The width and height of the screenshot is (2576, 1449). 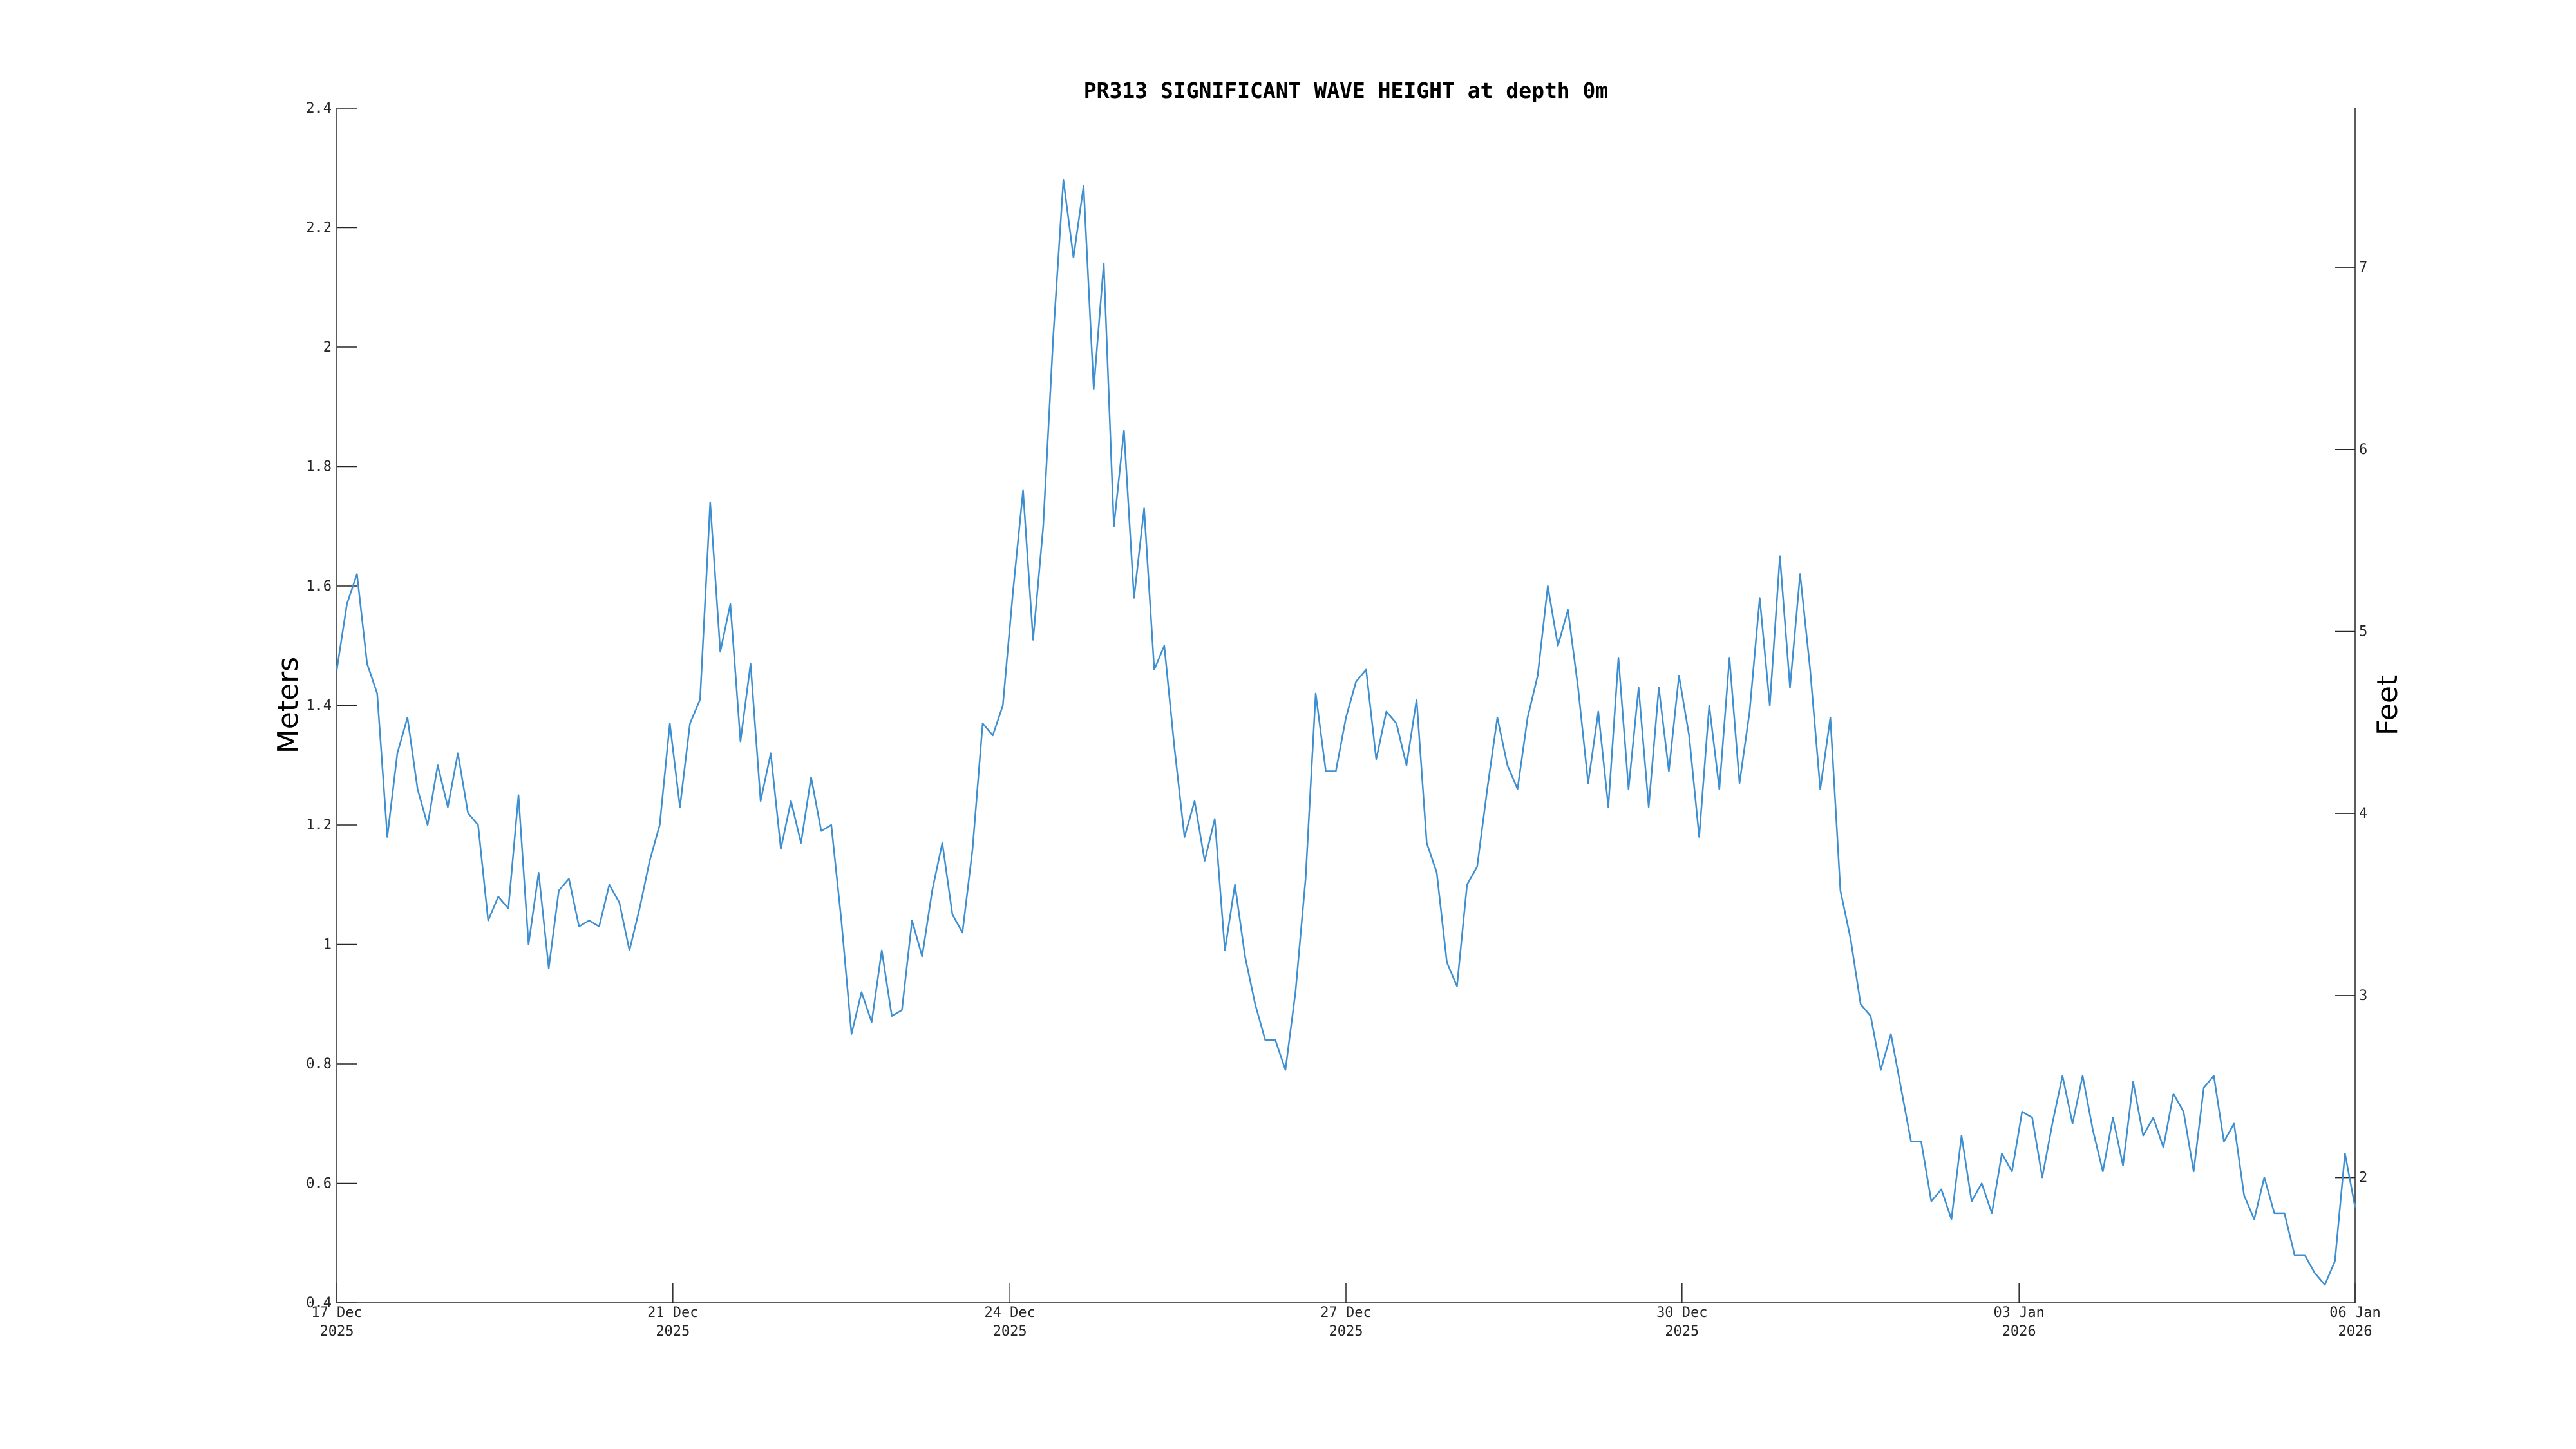 I want to click on x-tick-label: 06 Jan 2026, so click(x=2355, y=1322).